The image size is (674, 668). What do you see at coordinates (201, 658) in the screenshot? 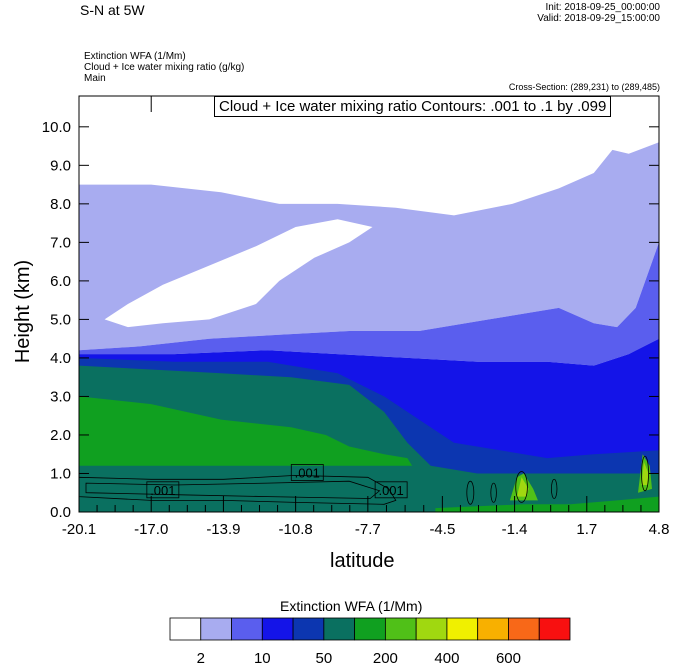
I see `colorbar-label: 2` at bounding box center [201, 658].